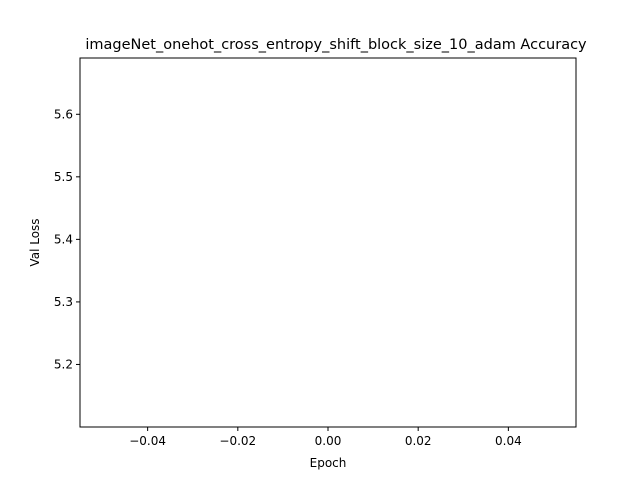 The image size is (640, 480). Describe the element at coordinates (508, 441) in the screenshot. I see `x-tick-label: 0.04` at that location.